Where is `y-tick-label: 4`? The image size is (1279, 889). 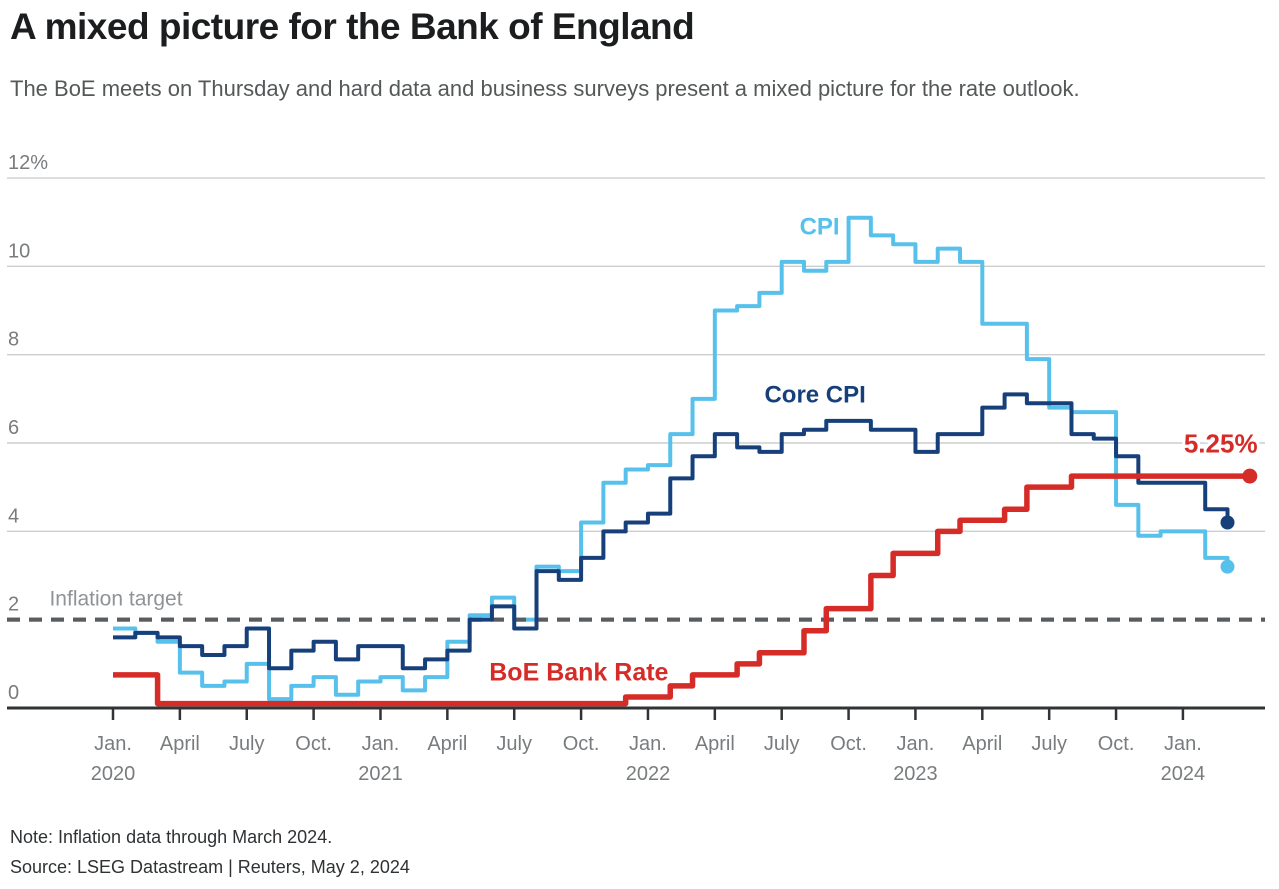
y-tick-label: 4 is located at coordinates (13, 516).